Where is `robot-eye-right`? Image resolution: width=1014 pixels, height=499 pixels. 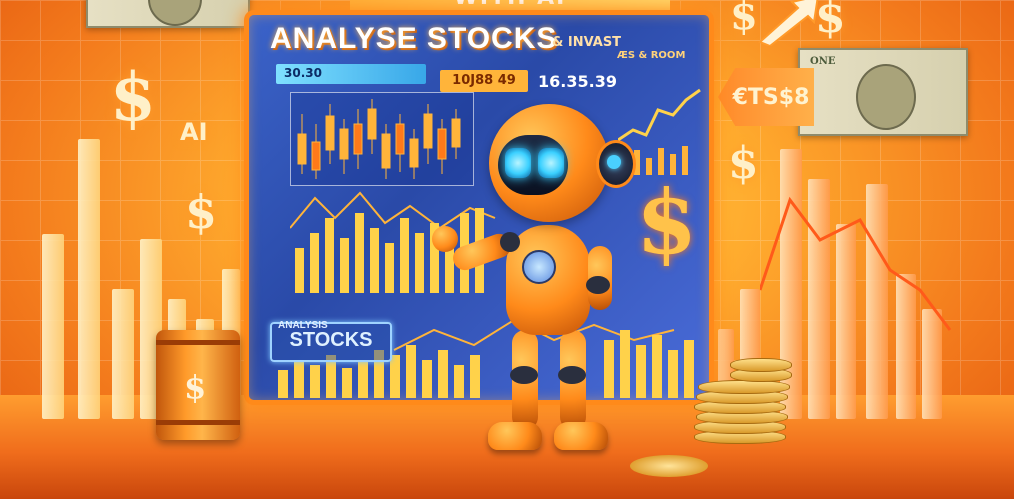
robot-eye-right is located at coordinates (551, 163).